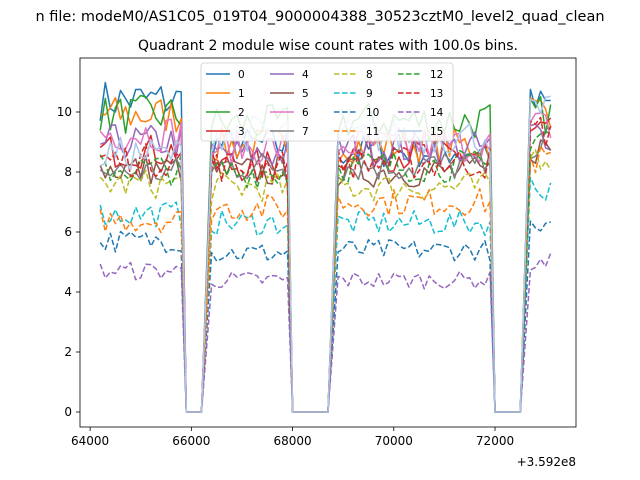 This screenshot has width=640, height=480. Describe the element at coordinates (394, 441) in the screenshot. I see `x-tick-label: 70000` at that location.